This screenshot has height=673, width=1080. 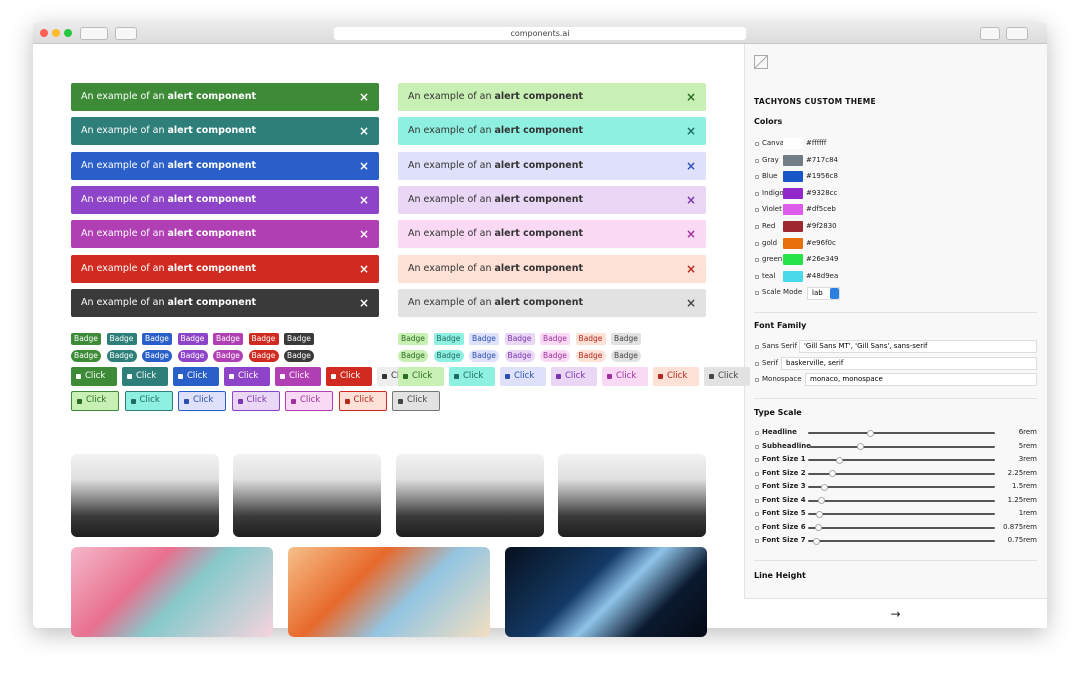 What do you see at coordinates (770, 362) in the screenshot?
I see `font-name: Serif` at bounding box center [770, 362].